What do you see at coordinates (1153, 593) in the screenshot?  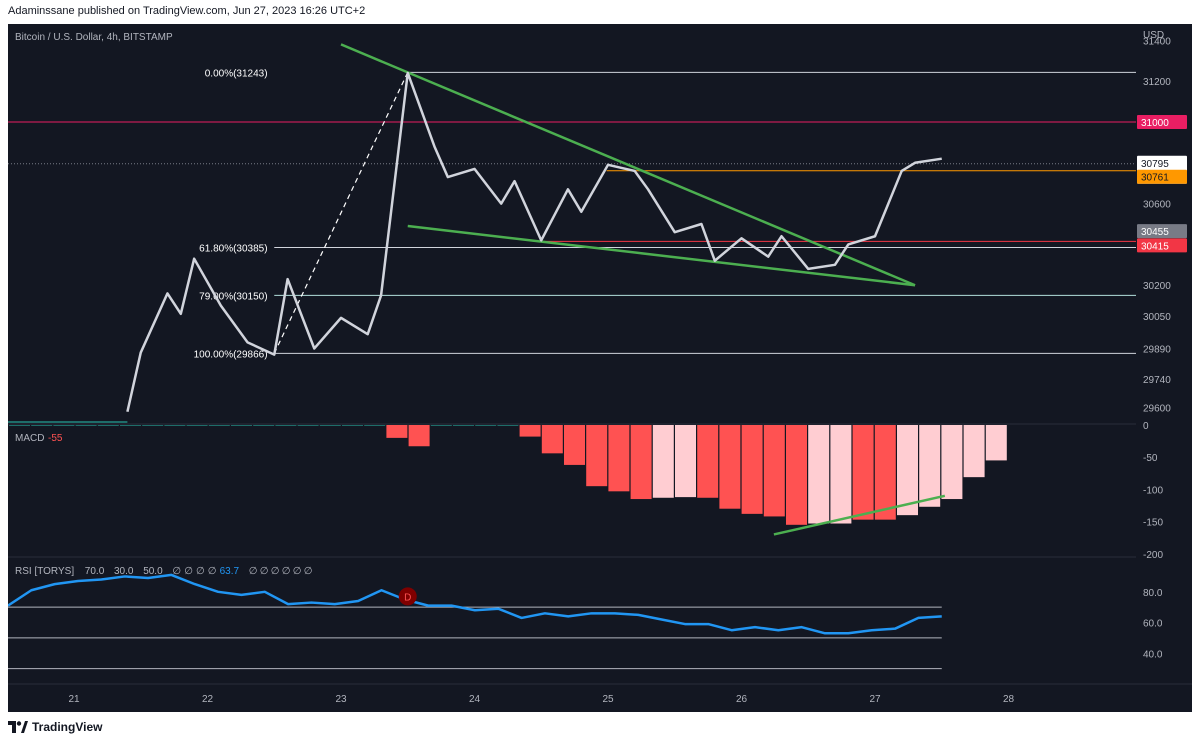 I see `rsi-tick-label: 80.0` at bounding box center [1153, 593].